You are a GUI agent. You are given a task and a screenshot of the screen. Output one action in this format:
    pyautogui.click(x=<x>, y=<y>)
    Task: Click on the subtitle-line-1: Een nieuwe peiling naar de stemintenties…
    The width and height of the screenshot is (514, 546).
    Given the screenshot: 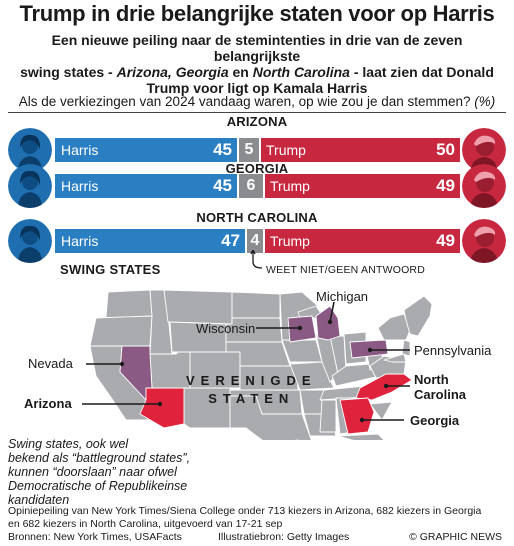 What is the action you would take?
    pyautogui.click(x=257, y=48)
    